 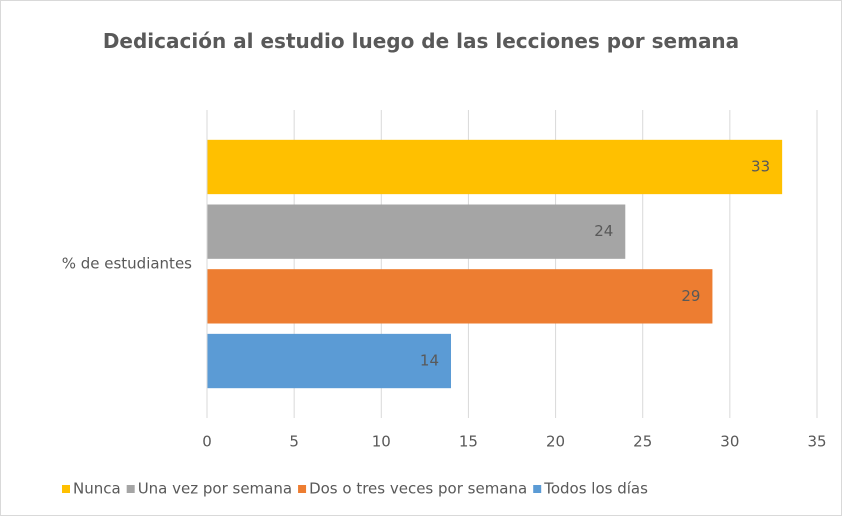 What do you see at coordinates (97, 489) in the screenshot?
I see `legend-label: Nunca` at bounding box center [97, 489].